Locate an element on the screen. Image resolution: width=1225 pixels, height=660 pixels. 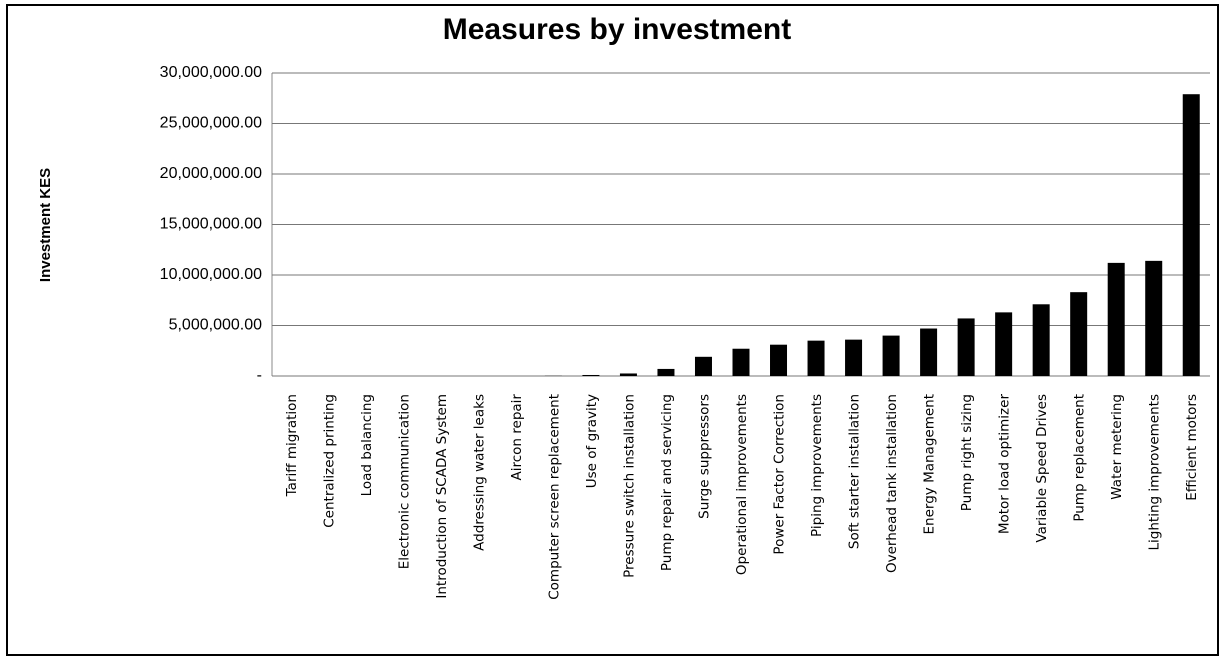
x-tick-label: Power Factor Correction is located at coordinates (780, 474).